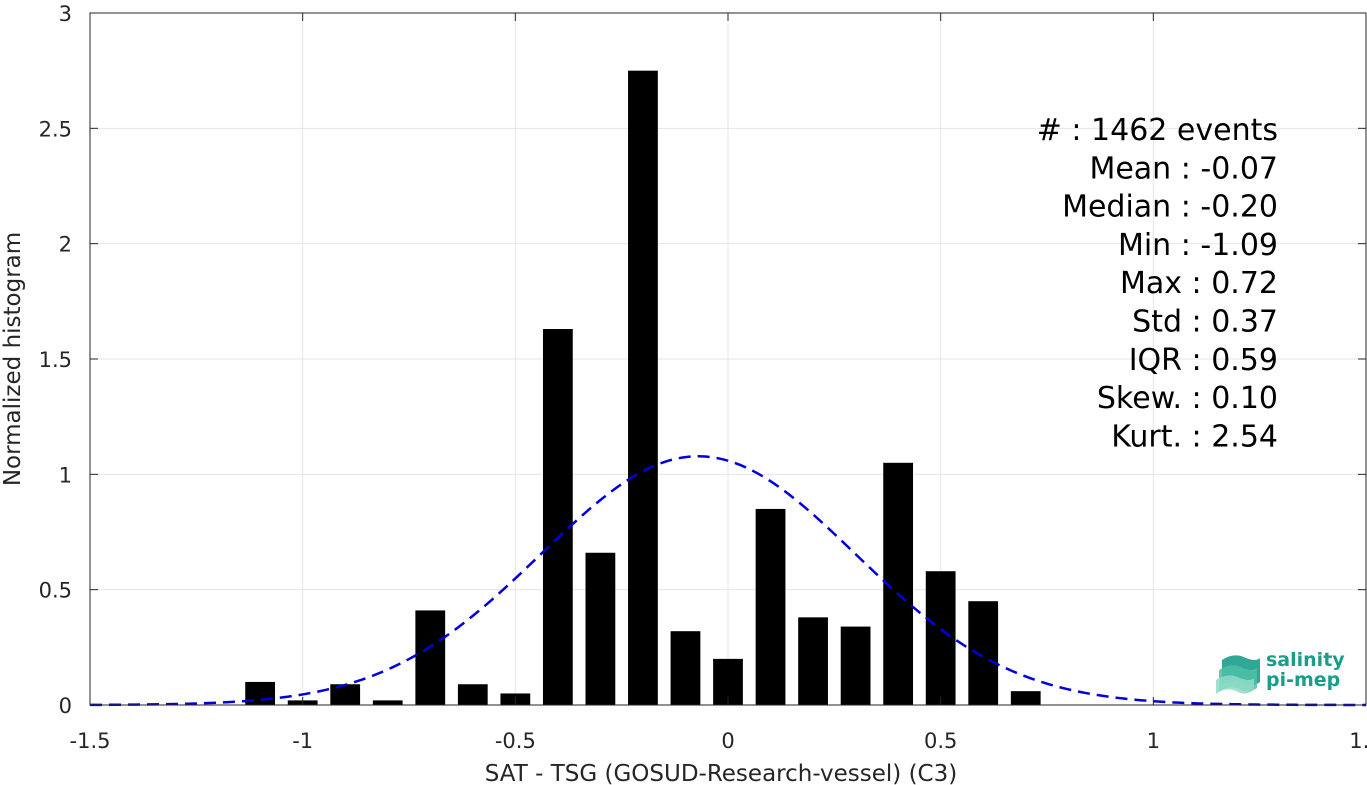  I want to click on stat-line: Skew. : 0.10, so click(1187, 398).